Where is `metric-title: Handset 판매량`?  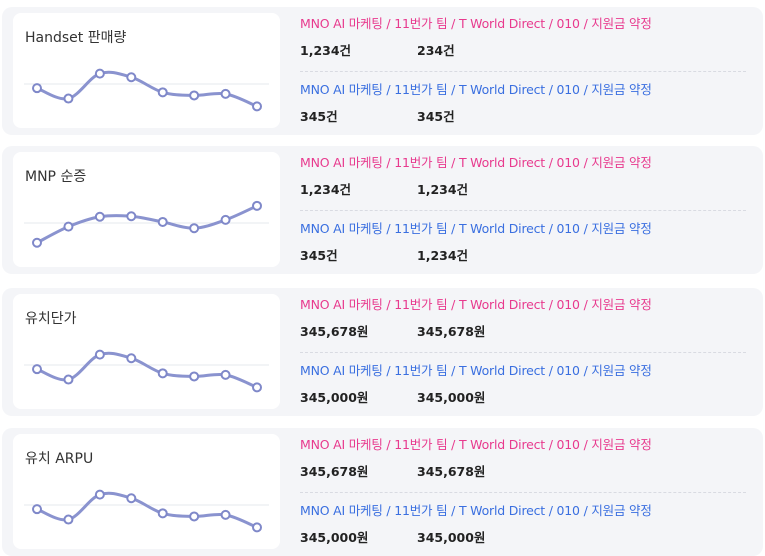 metric-title: Handset 판매량 is located at coordinates (76, 38).